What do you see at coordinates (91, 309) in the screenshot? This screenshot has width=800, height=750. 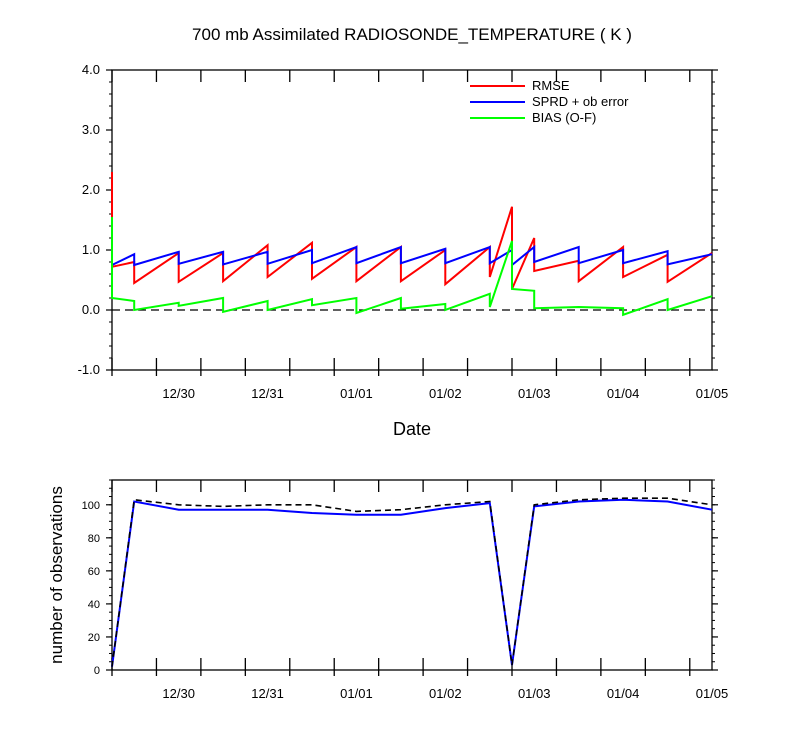 I see `y-tick-label: 0.0` at bounding box center [91, 309].